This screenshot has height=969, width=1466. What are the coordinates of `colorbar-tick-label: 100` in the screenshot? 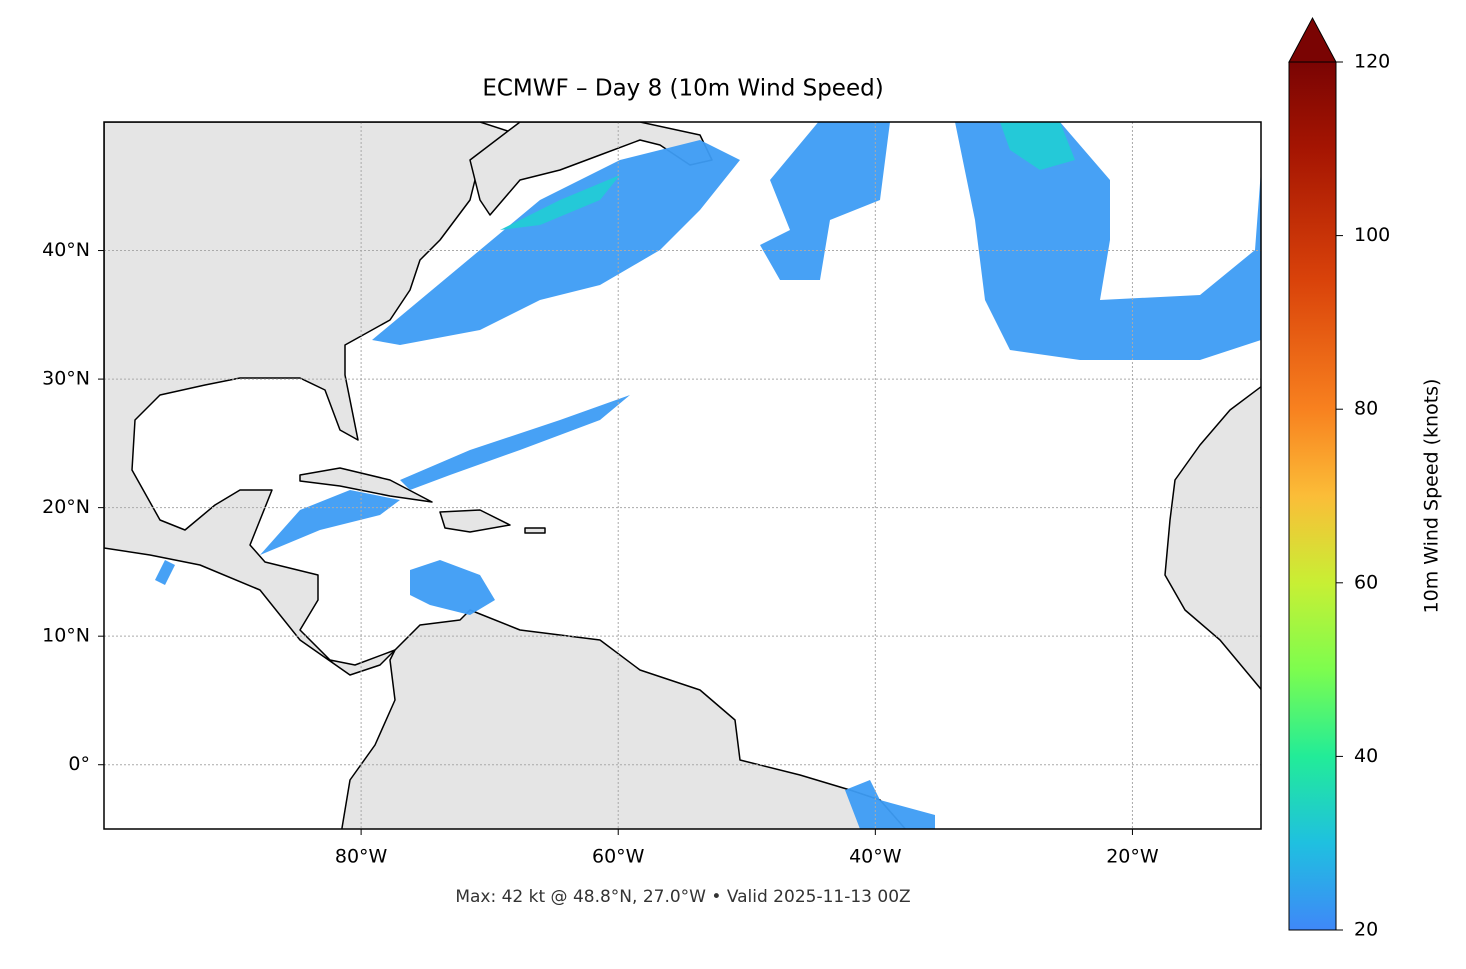 It's located at (1372, 235).